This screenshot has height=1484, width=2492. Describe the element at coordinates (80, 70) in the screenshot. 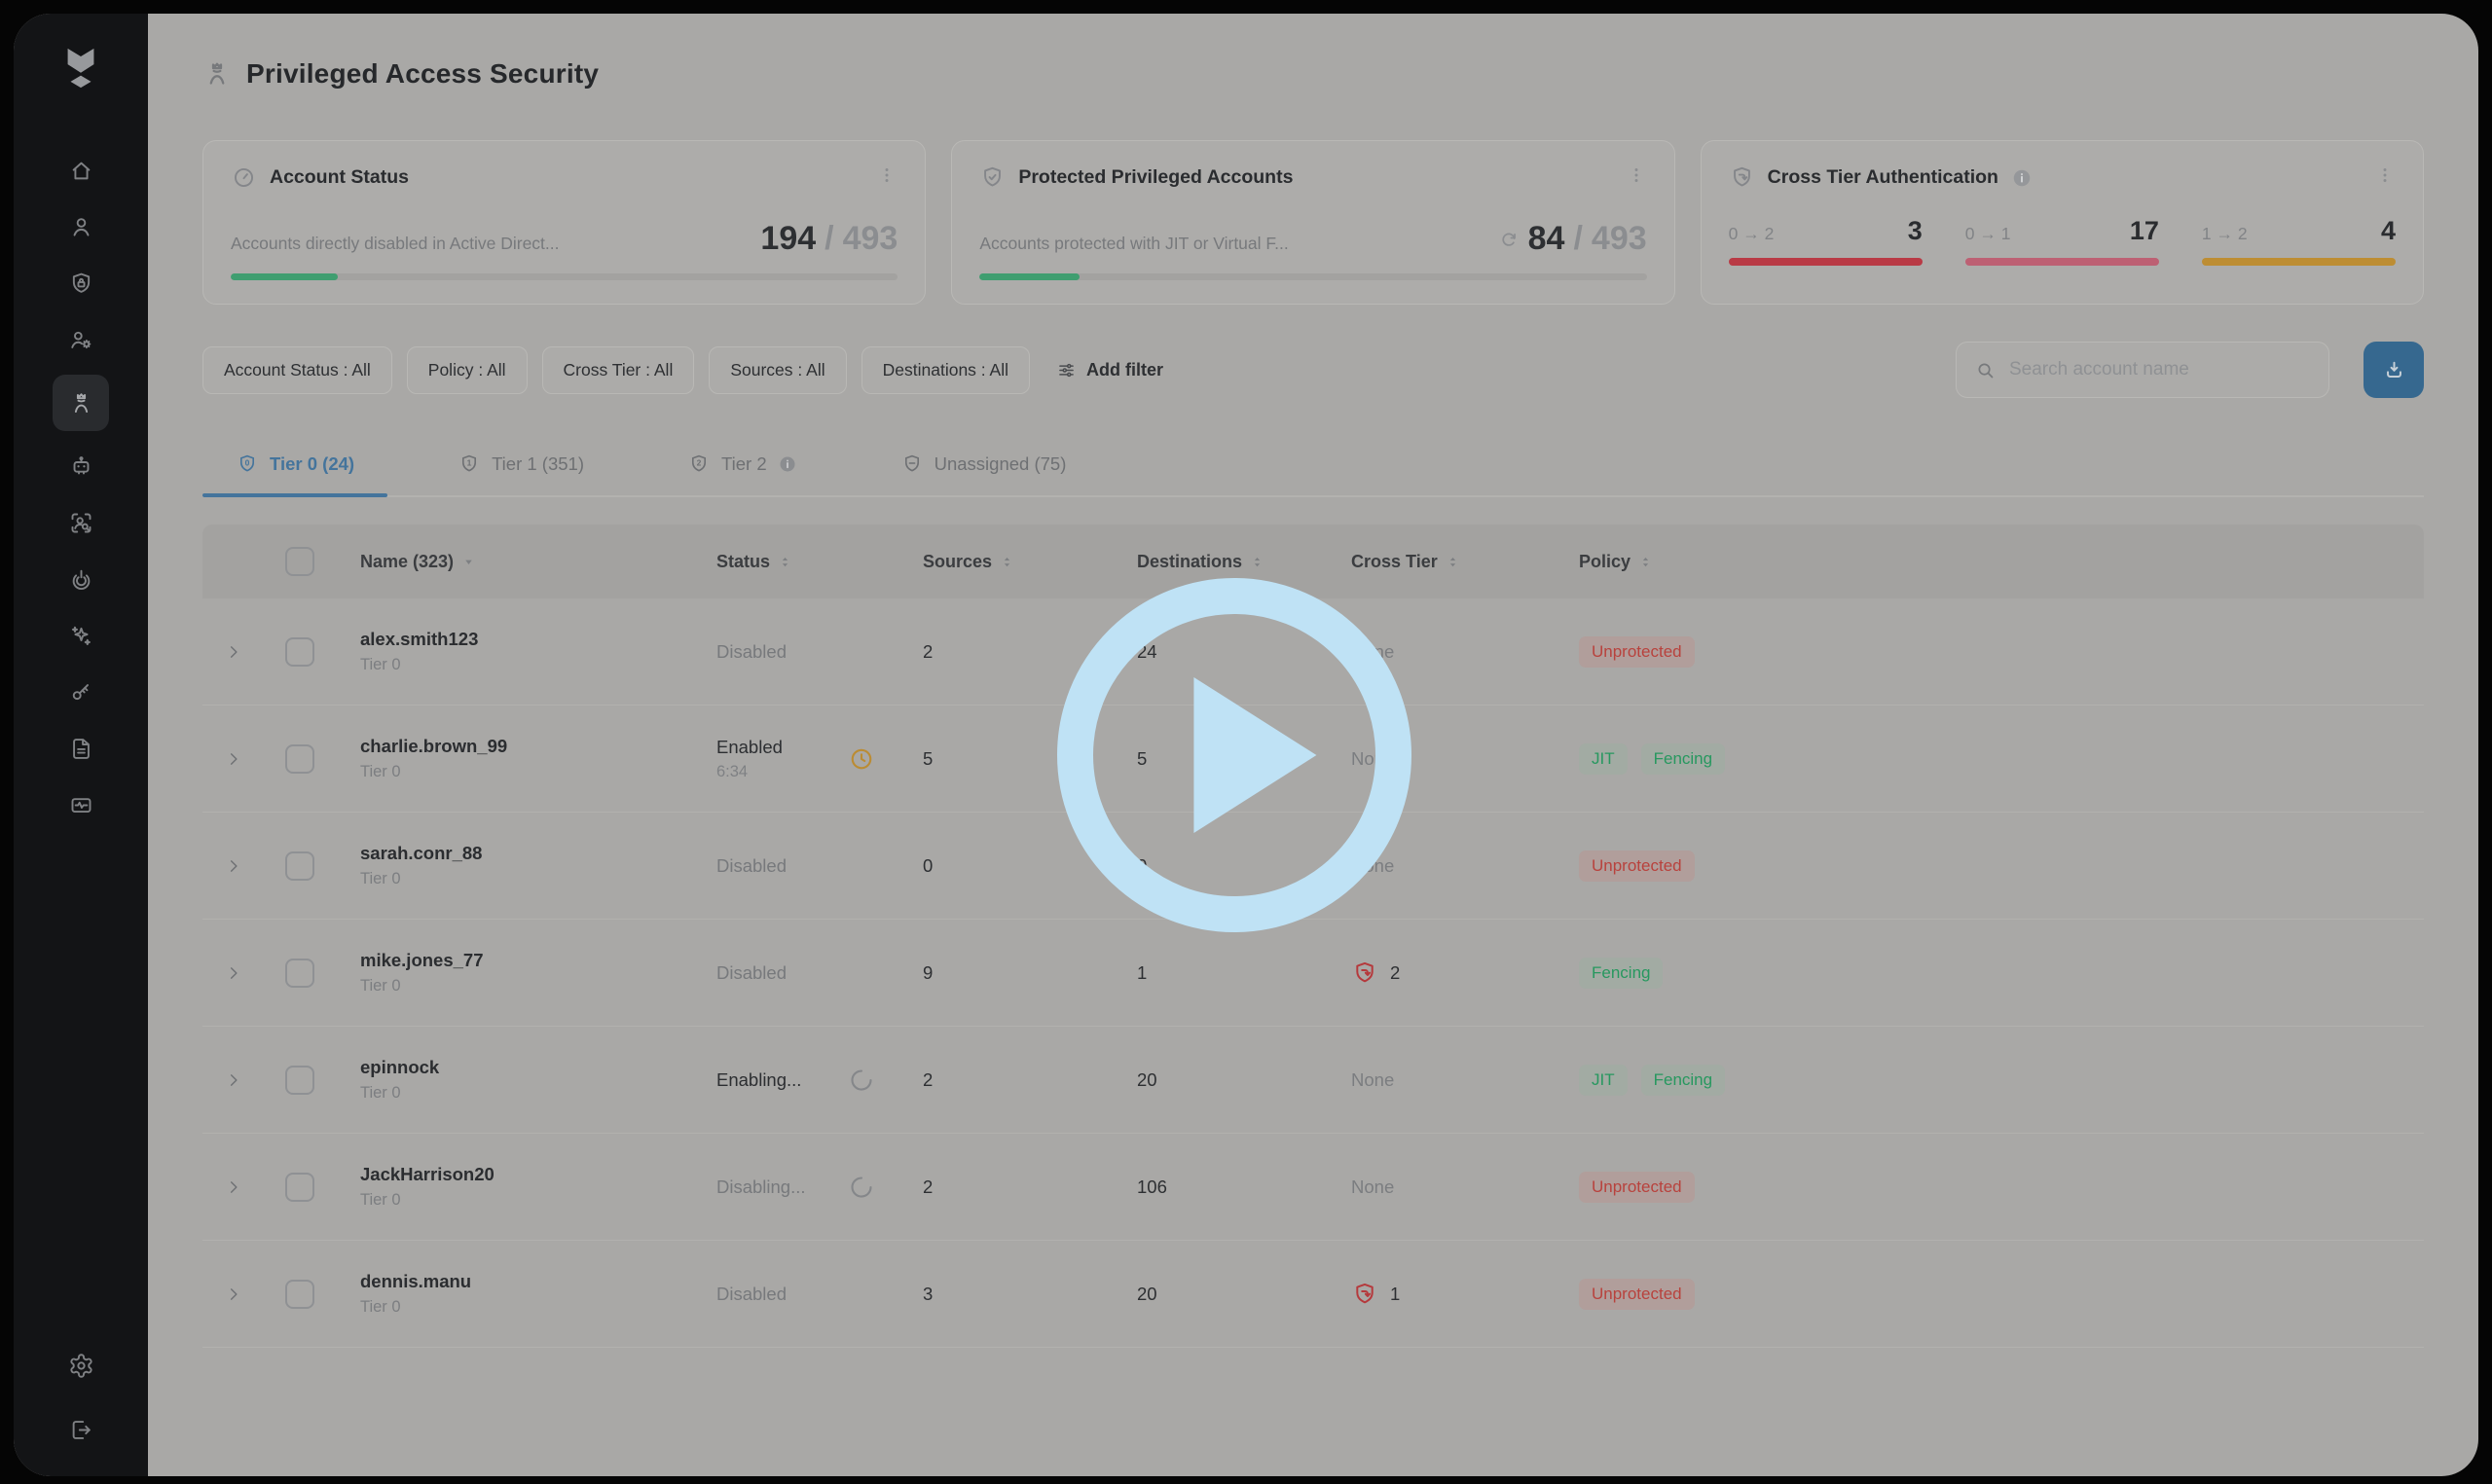

I see `brand-logo-icon` at that location.